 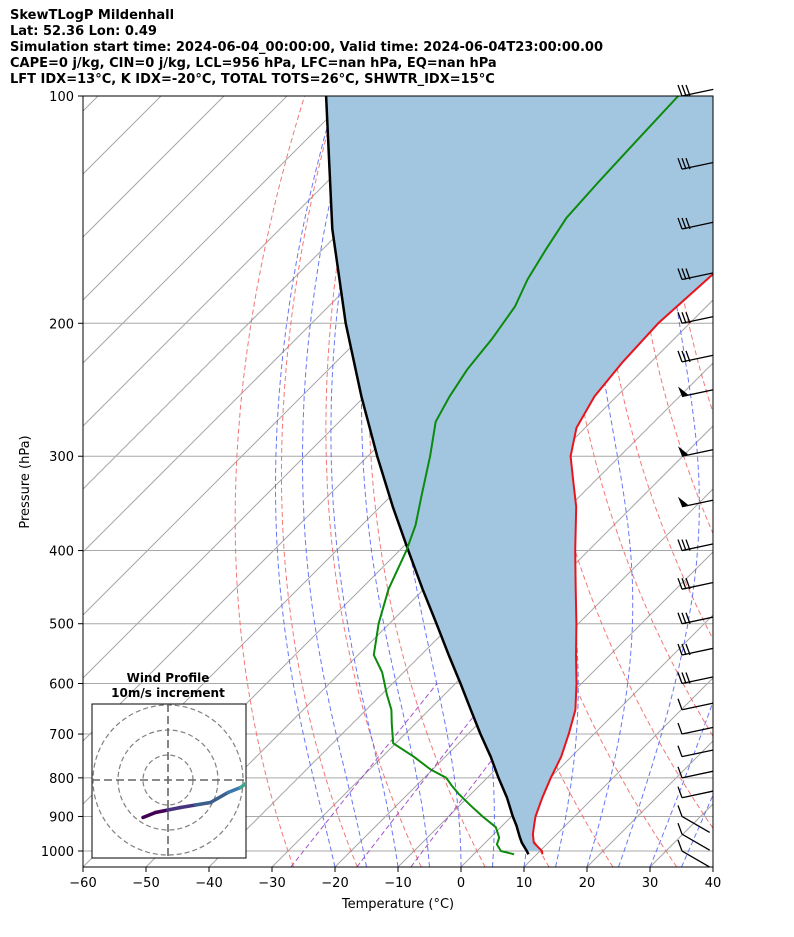 I want to click on x-tick-label: −60, so click(x=82, y=883).